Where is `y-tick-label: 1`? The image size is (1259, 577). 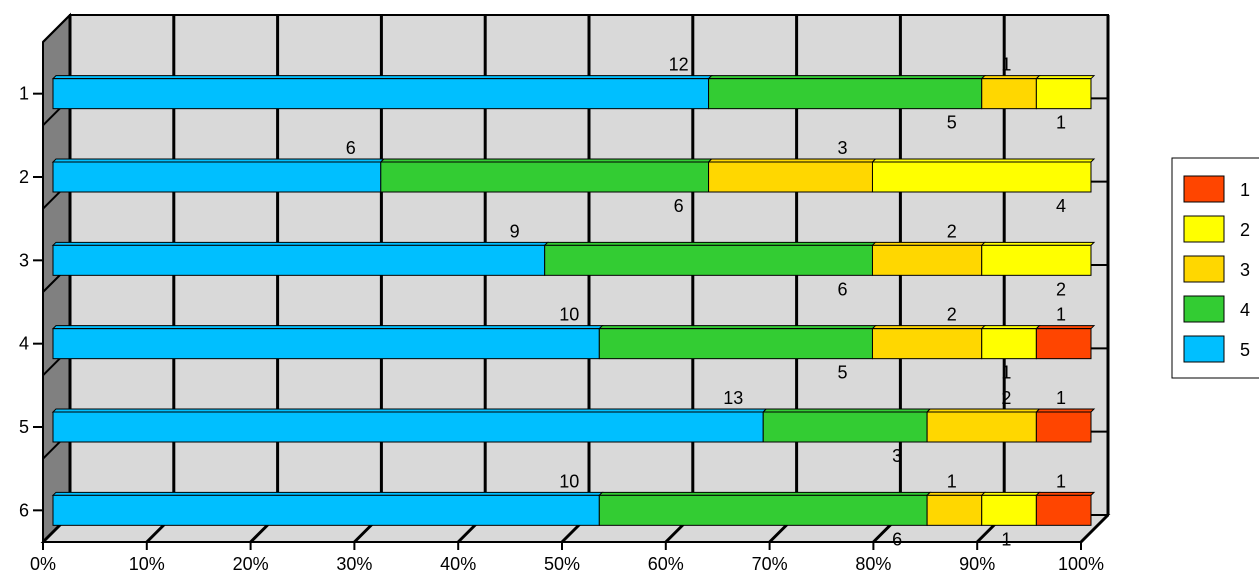
y-tick-label: 1 is located at coordinates (24, 94).